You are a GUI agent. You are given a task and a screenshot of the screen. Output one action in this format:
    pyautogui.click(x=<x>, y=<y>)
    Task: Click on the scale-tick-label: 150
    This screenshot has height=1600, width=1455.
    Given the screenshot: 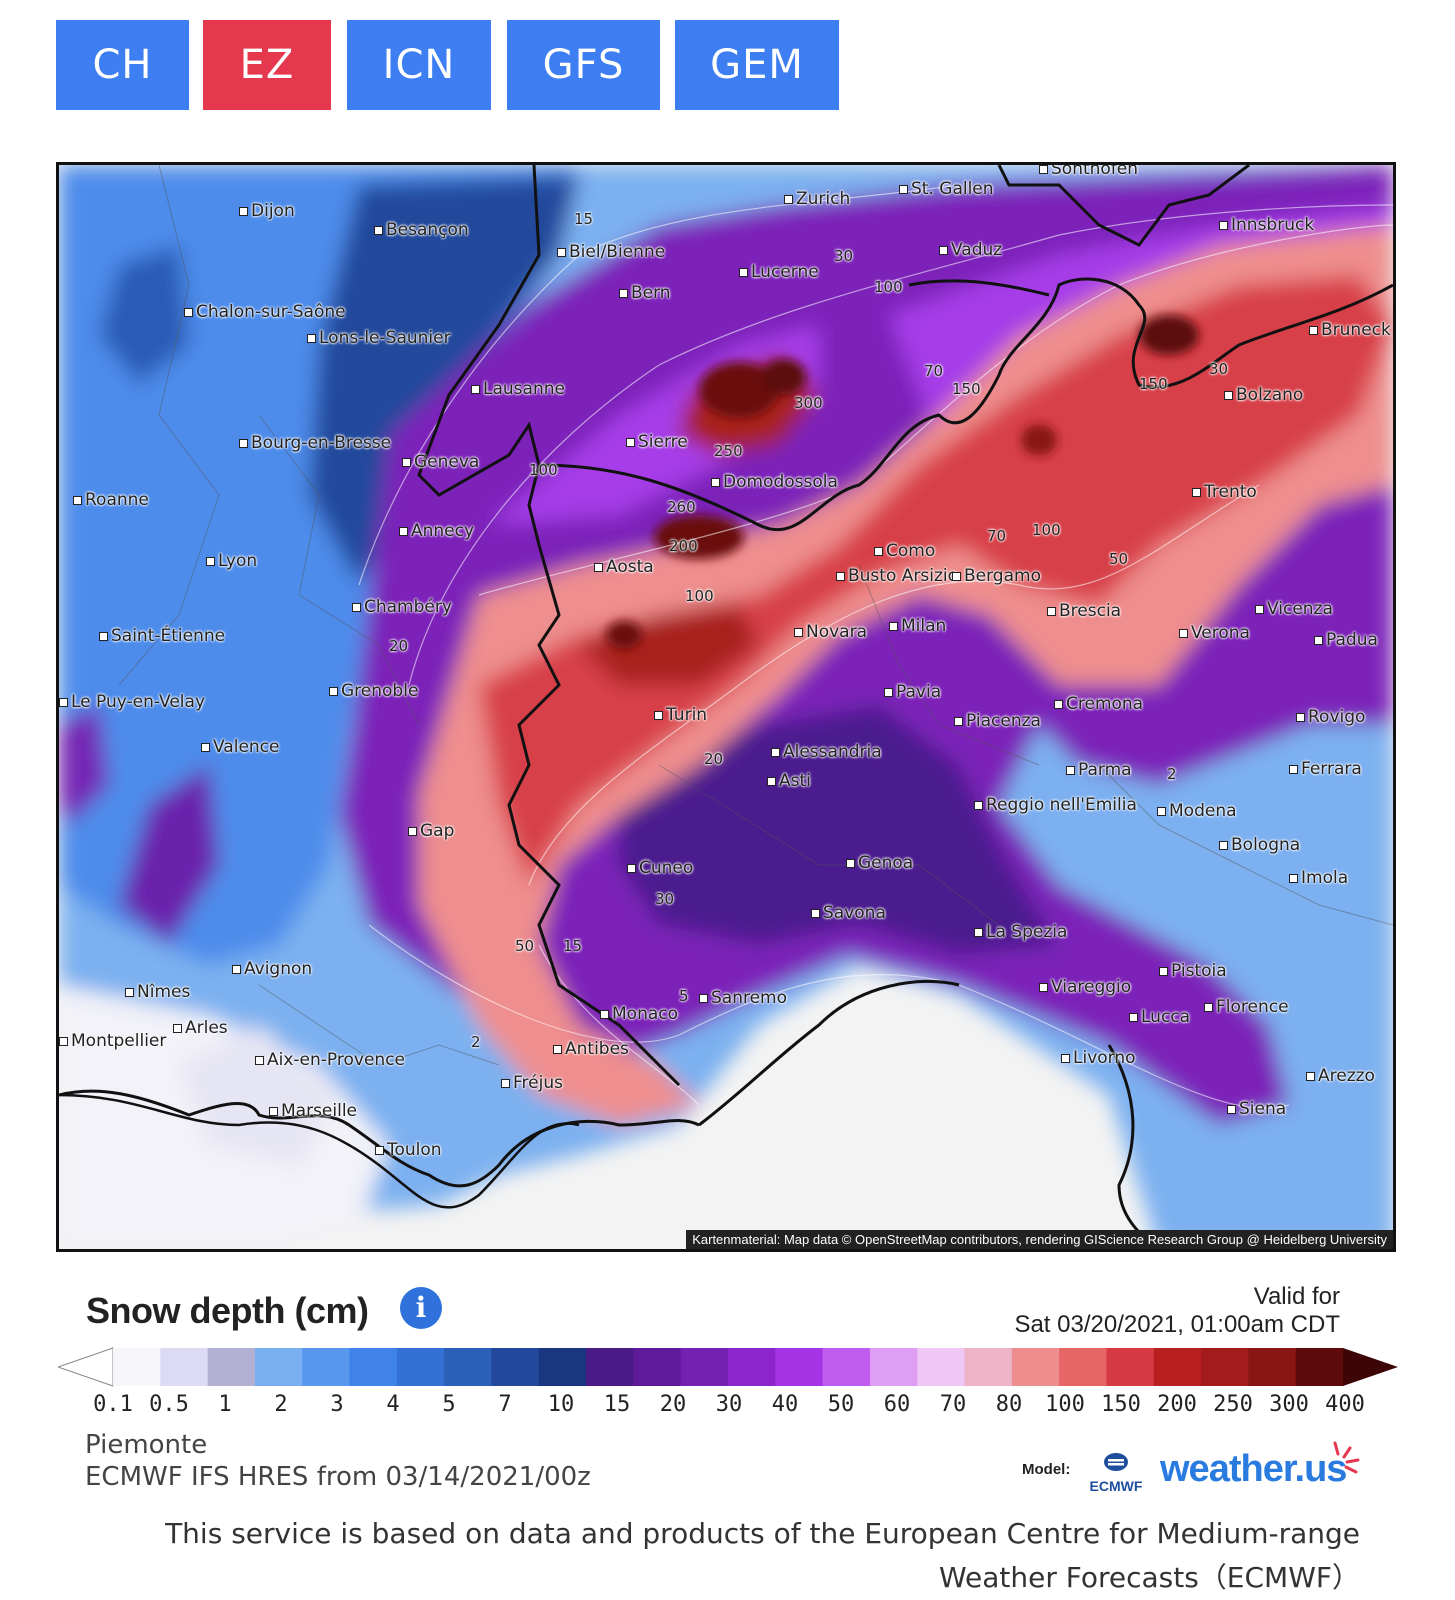 What is the action you would take?
    pyautogui.click(x=1121, y=1404)
    